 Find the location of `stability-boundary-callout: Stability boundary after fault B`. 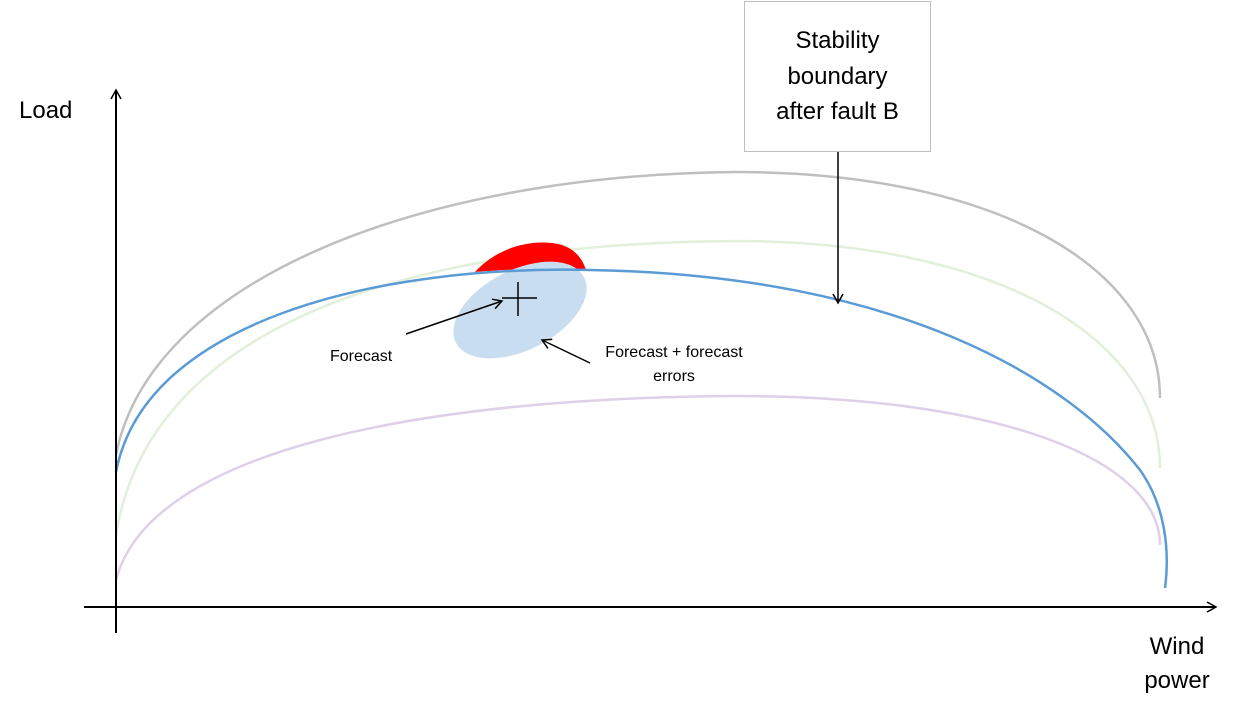

stability-boundary-callout: Stability boundary after fault B is located at coordinates (837, 76).